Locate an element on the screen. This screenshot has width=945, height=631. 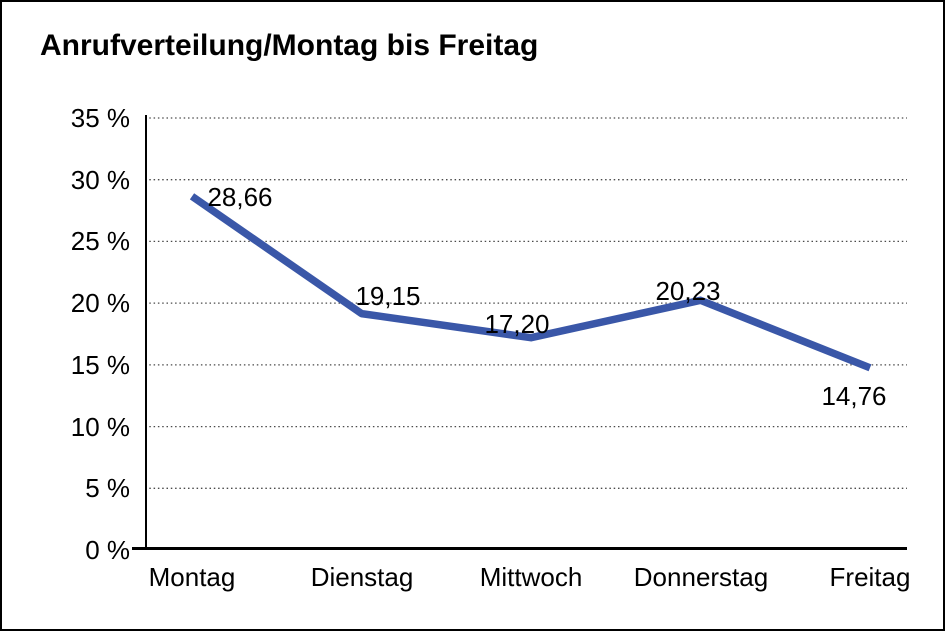
x-category-label: Mittwoch is located at coordinates (531, 577).